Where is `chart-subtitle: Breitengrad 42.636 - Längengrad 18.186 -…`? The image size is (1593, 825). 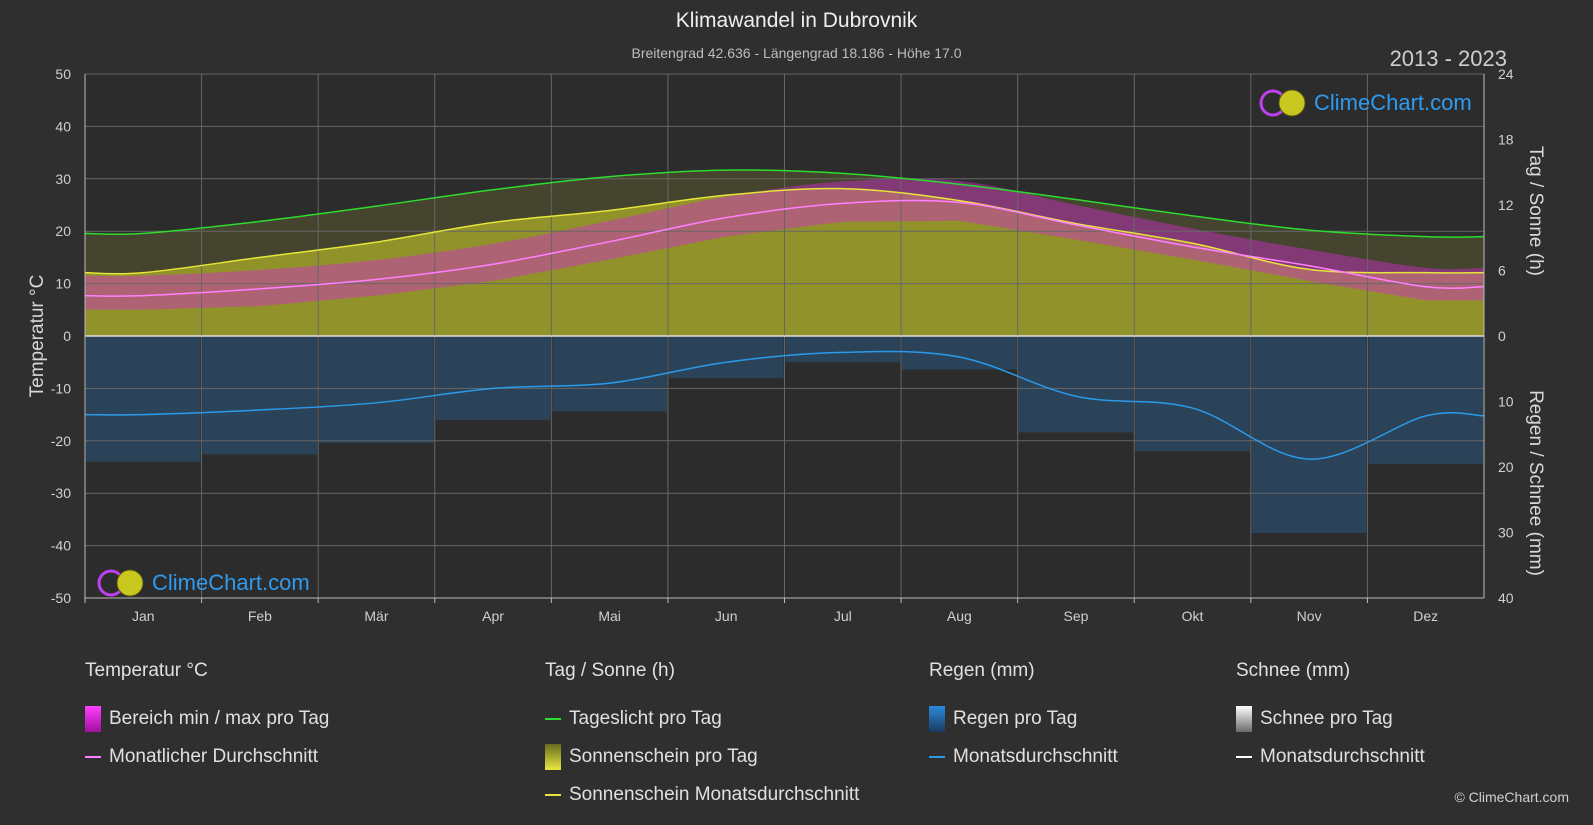
chart-subtitle: Breitengrad 42.636 - Längengrad 18.186 -… is located at coordinates (796, 53).